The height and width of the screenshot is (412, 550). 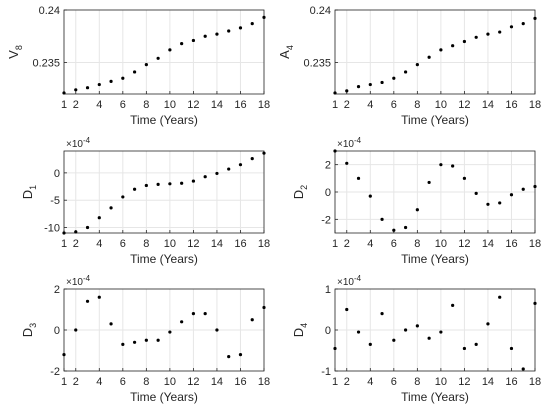 I want to click on y-axis-label: D4, so click(x=300, y=330).